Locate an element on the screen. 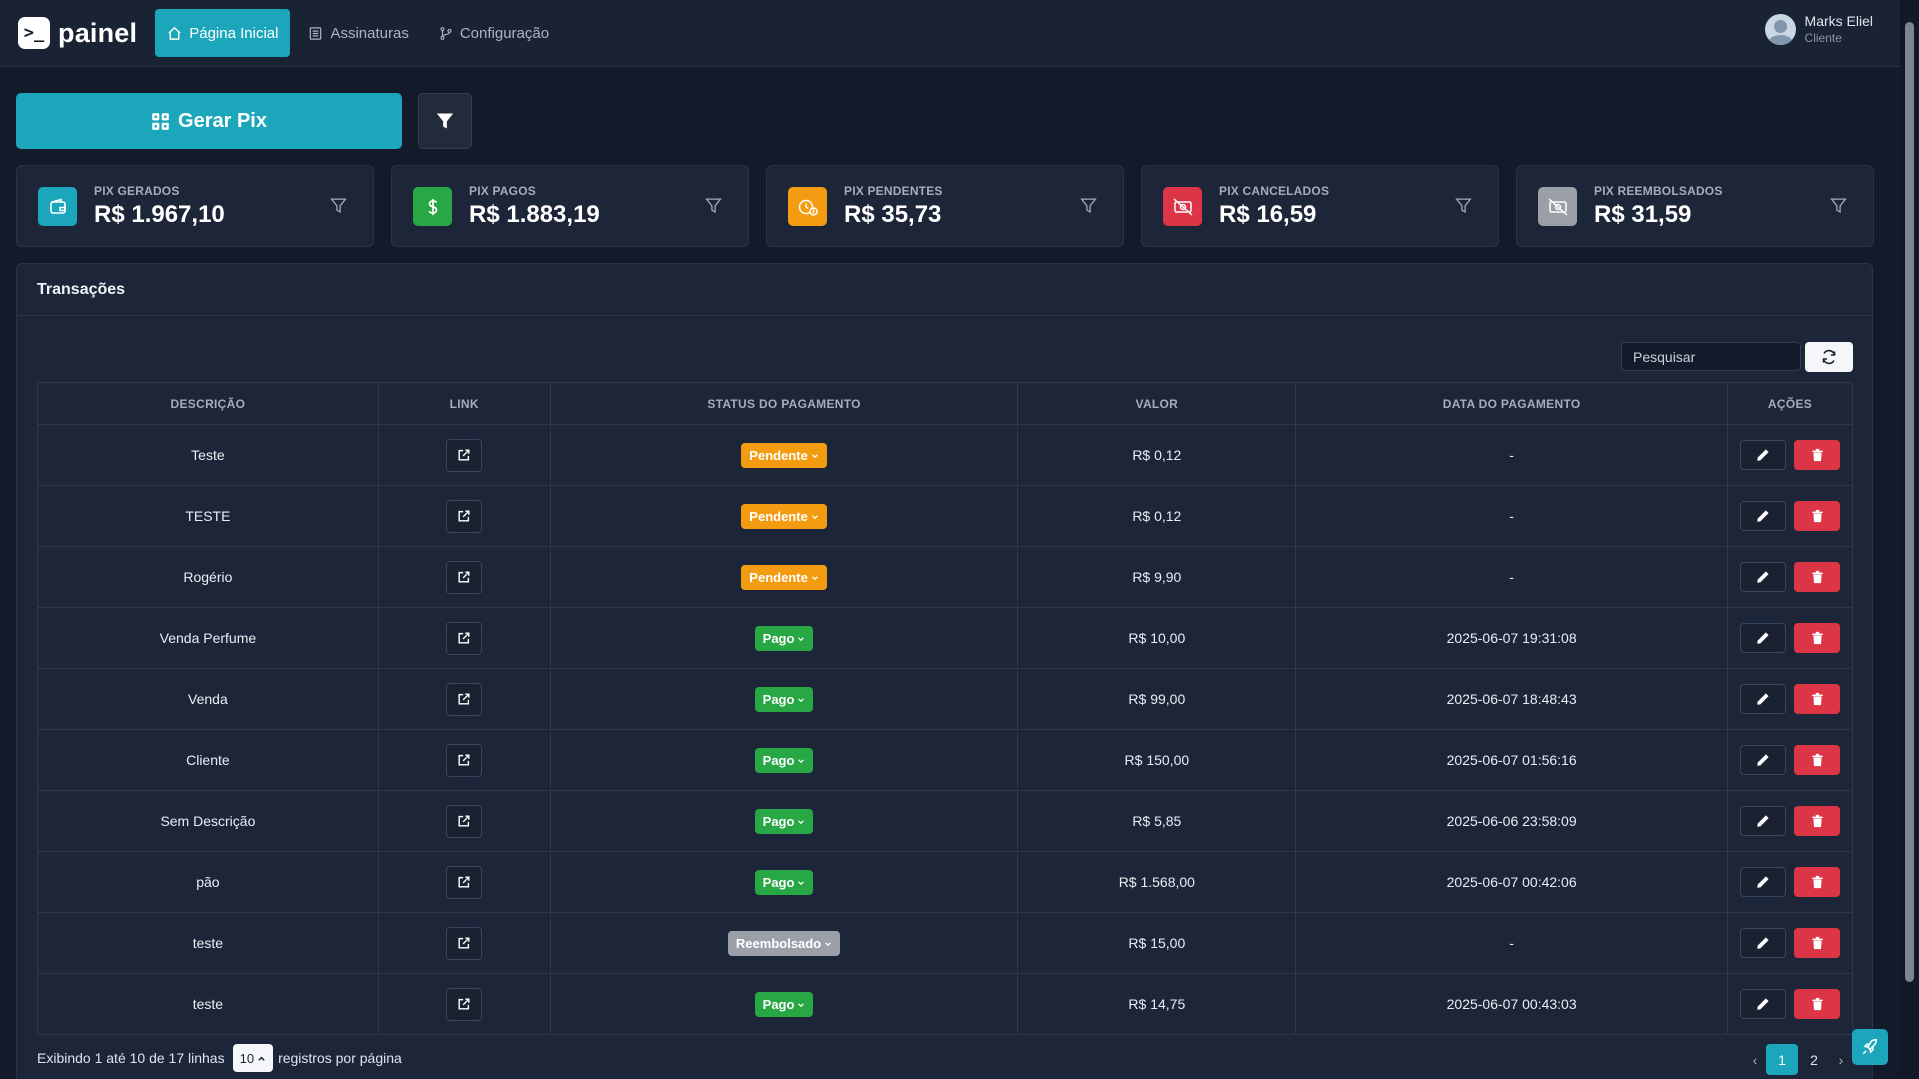 Image resolution: width=1919 pixels, height=1079 pixels. cell-data: 2025-06-07 00:42:06 is located at coordinates (1511, 882).